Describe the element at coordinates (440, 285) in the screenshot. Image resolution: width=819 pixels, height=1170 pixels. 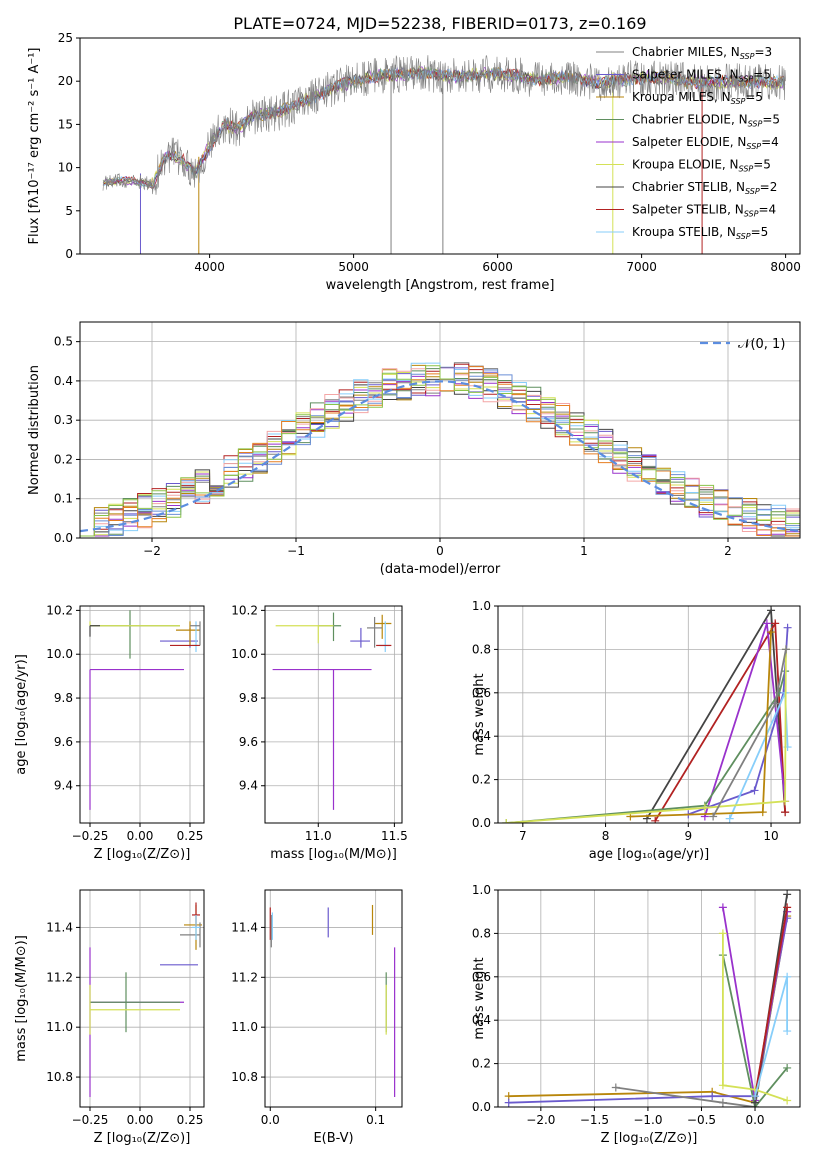
I see `x-axis-label: wavelength [Angstrom, rest frame]` at that location.